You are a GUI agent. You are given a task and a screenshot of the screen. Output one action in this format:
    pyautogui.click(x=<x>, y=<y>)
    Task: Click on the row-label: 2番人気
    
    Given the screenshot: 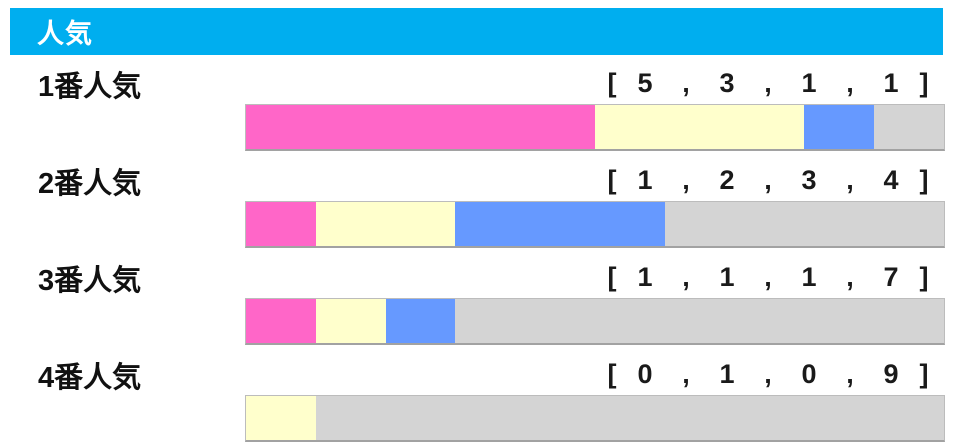 What is the action you would take?
    pyautogui.click(x=90, y=183)
    